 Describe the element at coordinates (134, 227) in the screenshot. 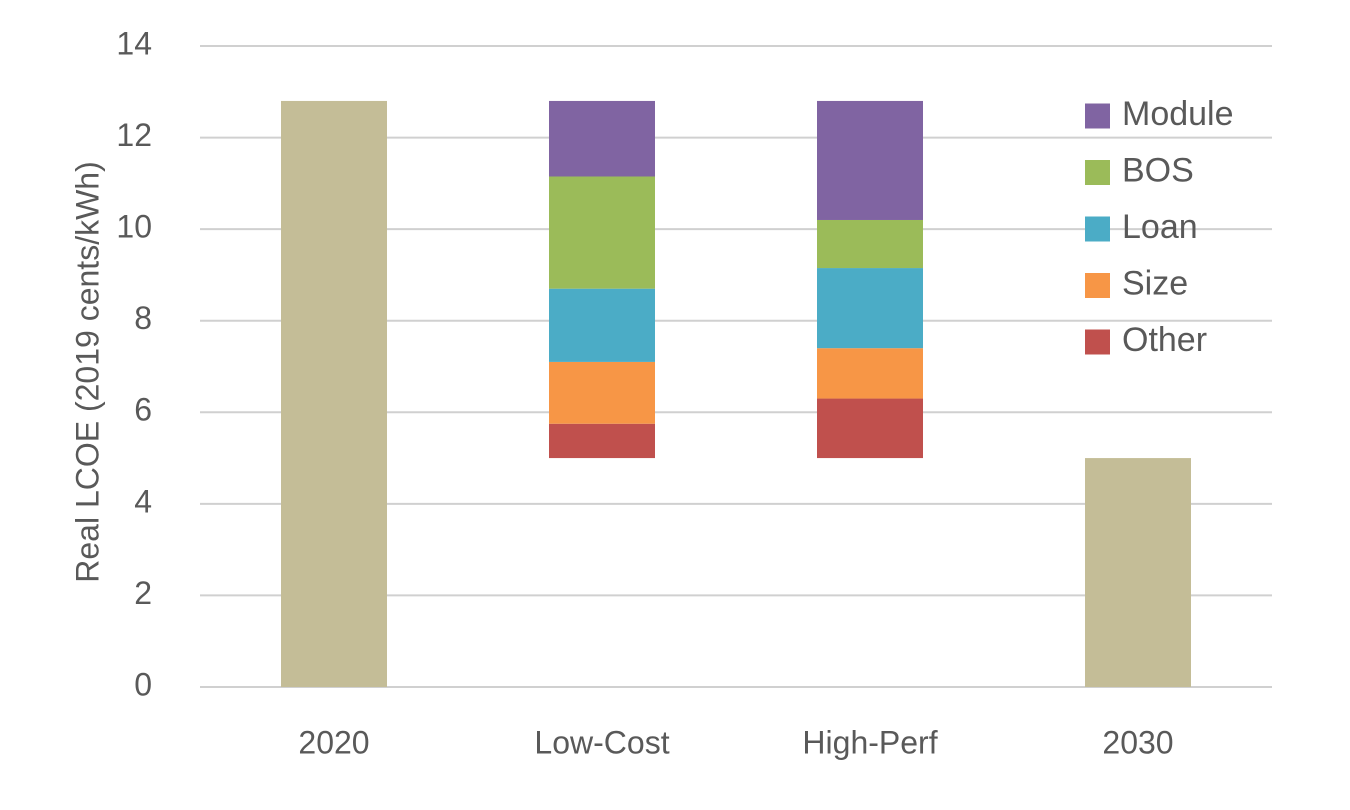

I see `y-tick-label: 10` at that location.